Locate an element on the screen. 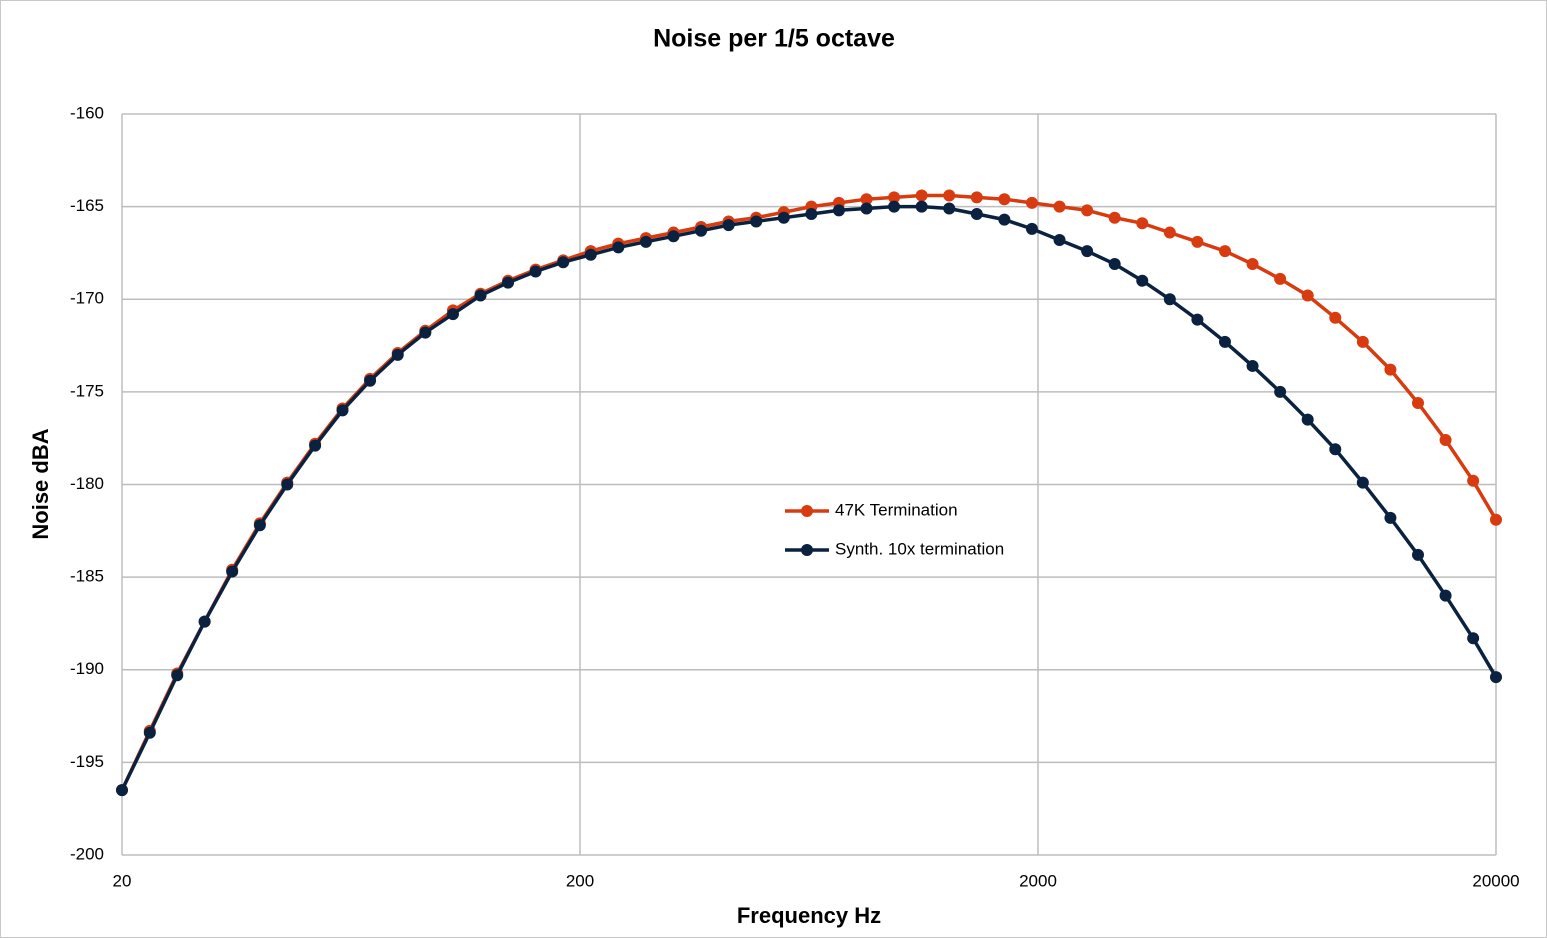 The height and width of the screenshot is (938, 1547). y-tick-label: -195 is located at coordinates (87, 761).